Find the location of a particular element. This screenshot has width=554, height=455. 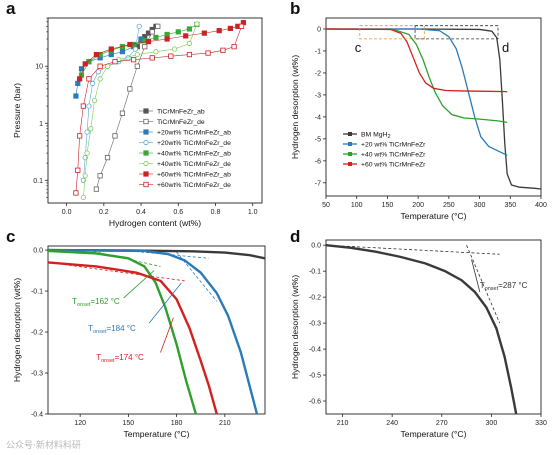

x-tick-label: 300 is located at coordinates (480, 205).